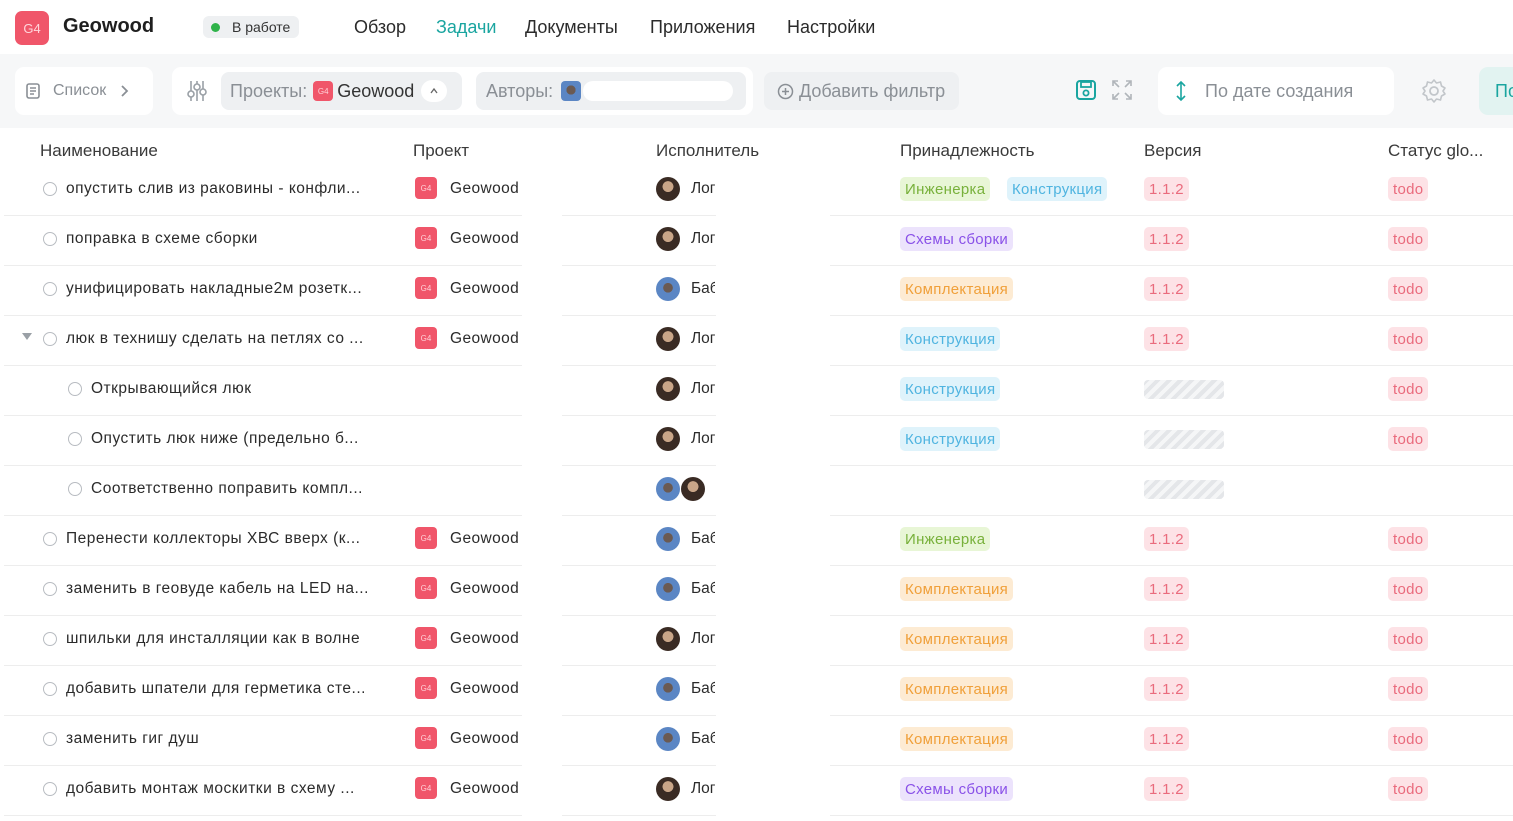 Image resolution: width=1513 pixels, height=821 pixels. Describe the element at coordinates (1276, 91) in the screenshot. I see `sort-button: По дате создания` at that location.